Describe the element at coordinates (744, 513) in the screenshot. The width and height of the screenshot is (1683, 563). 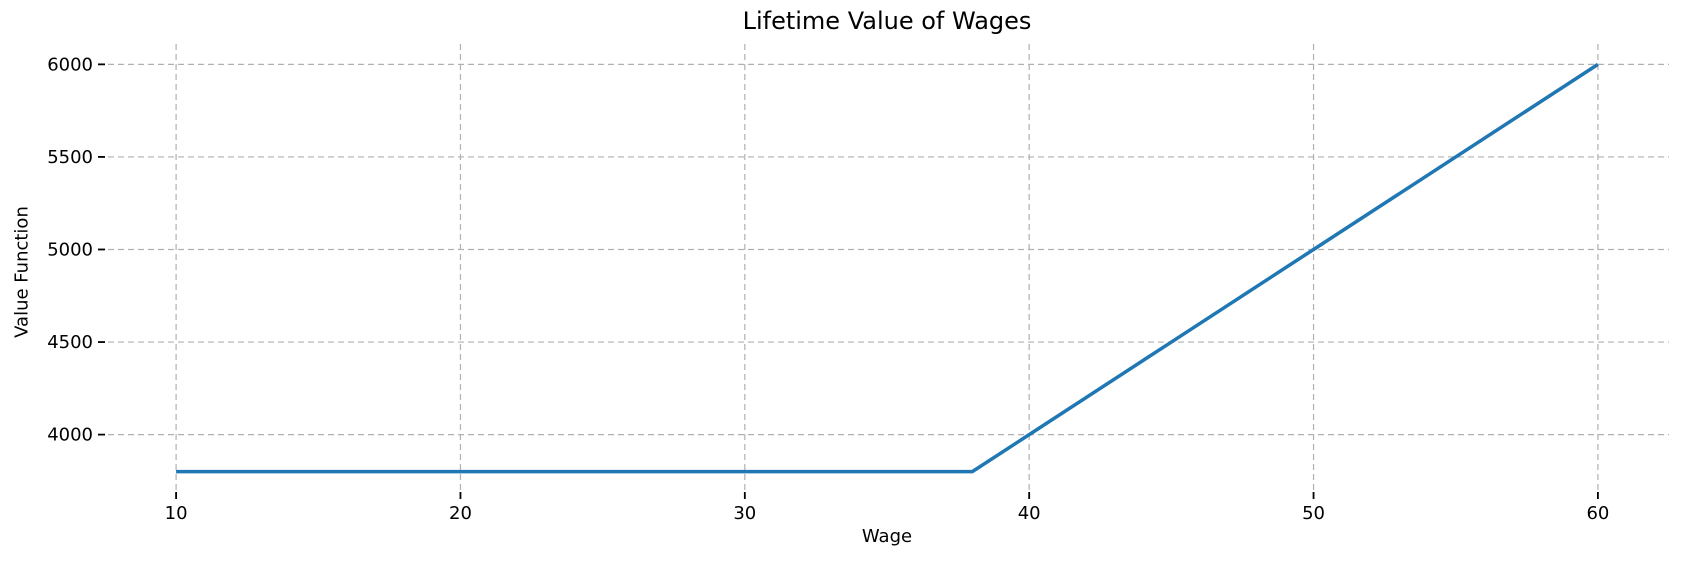
I see `x-tick-label: 30` at that location.